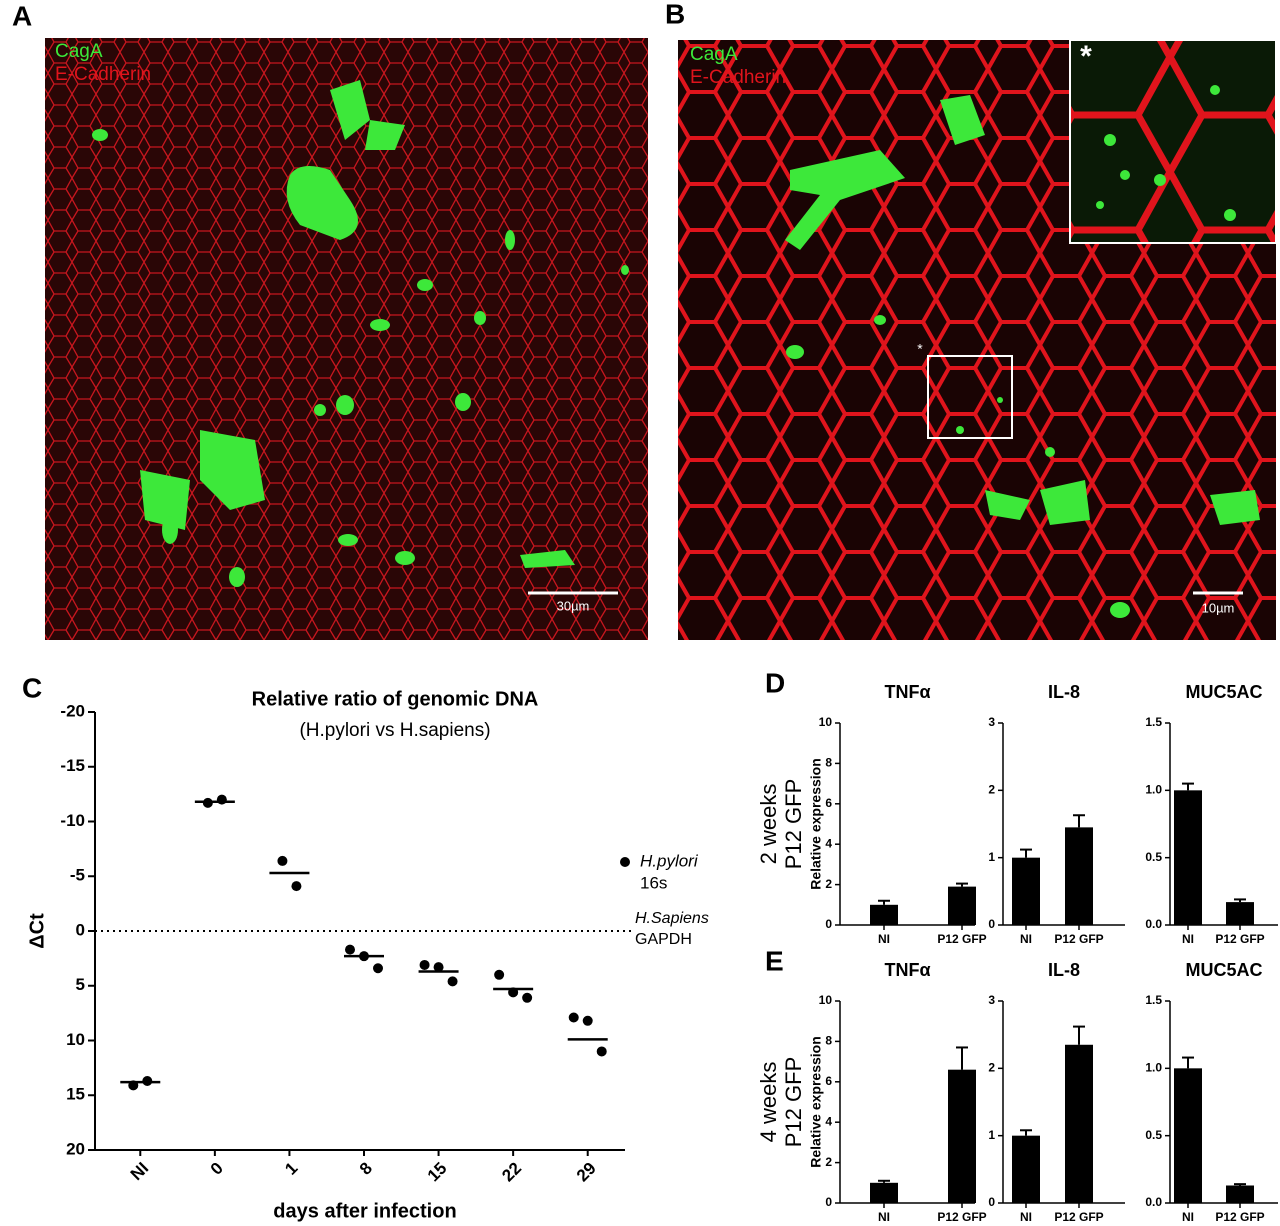 The width and height of the screenshot is (1280, 1226). I want to click on y-tick-label: 4, so click(828, 1121).